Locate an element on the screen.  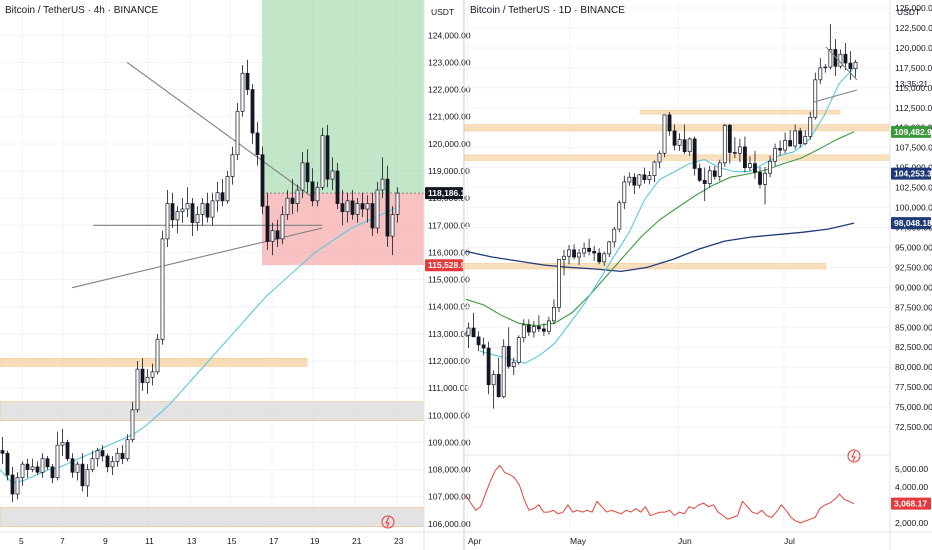
left-symbol-title: Bitcoin / TetherUS · 4h · BINANCE is located at coordinates (82, 10).